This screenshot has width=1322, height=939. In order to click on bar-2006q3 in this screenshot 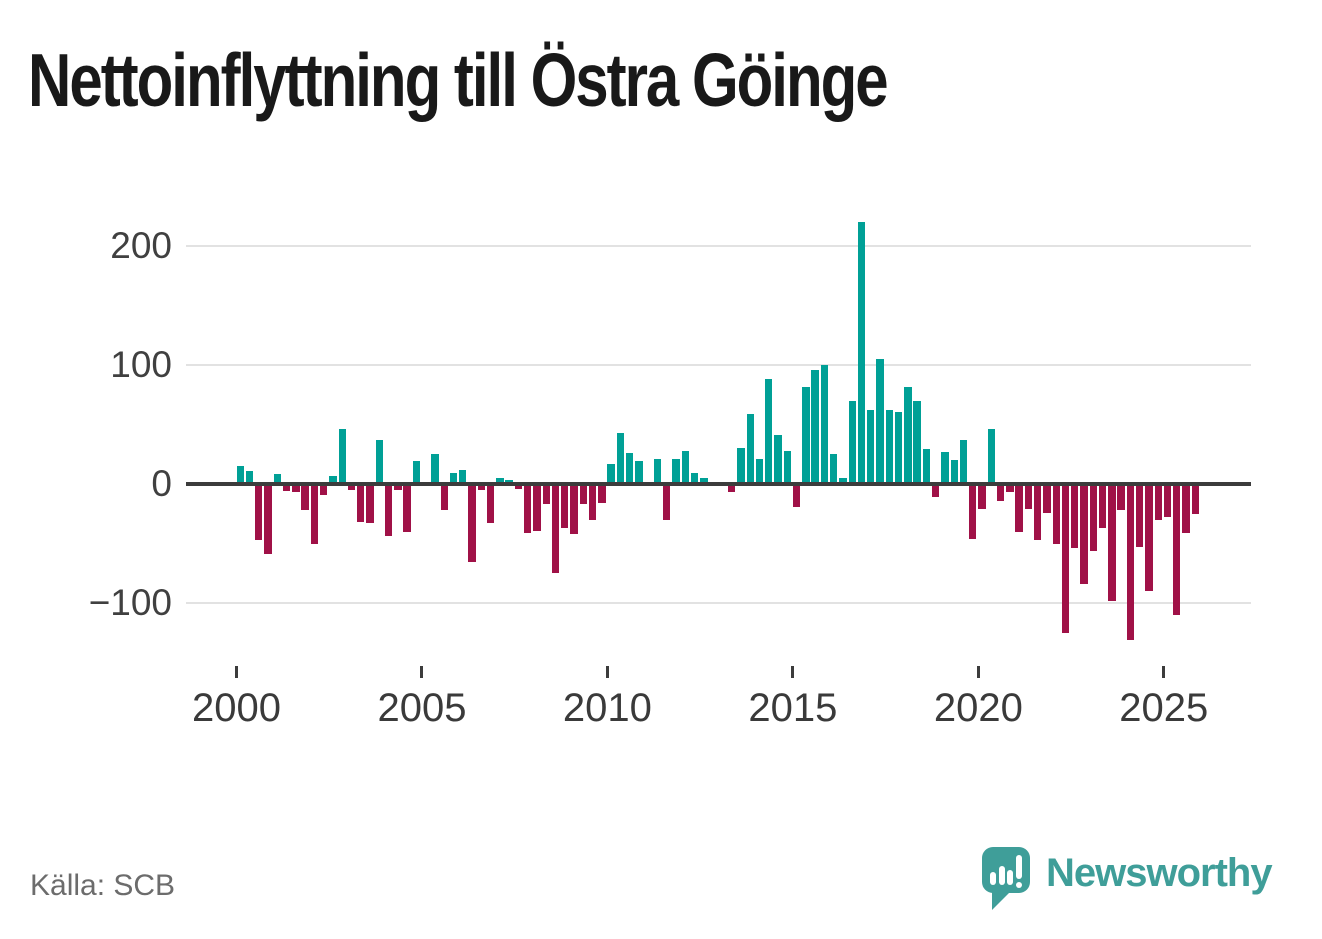, I will do `click(481, 487)`.